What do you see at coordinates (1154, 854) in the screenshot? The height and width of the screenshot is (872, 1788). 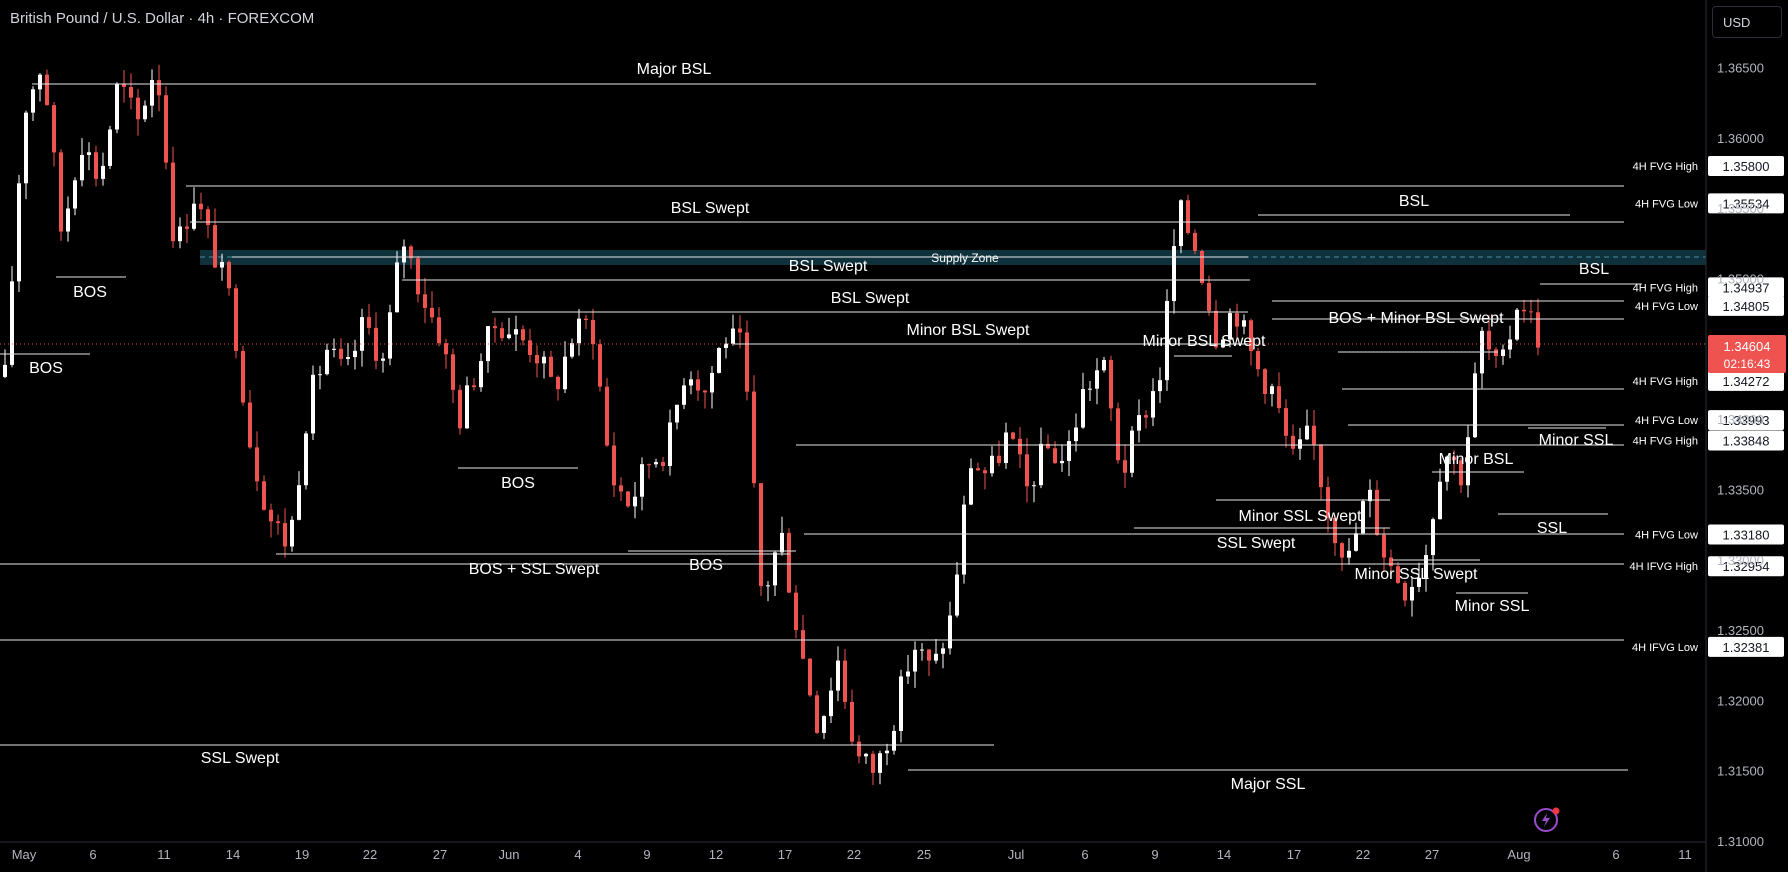 I see `x-tick-label: 9` at bounding box center [1154, 854].